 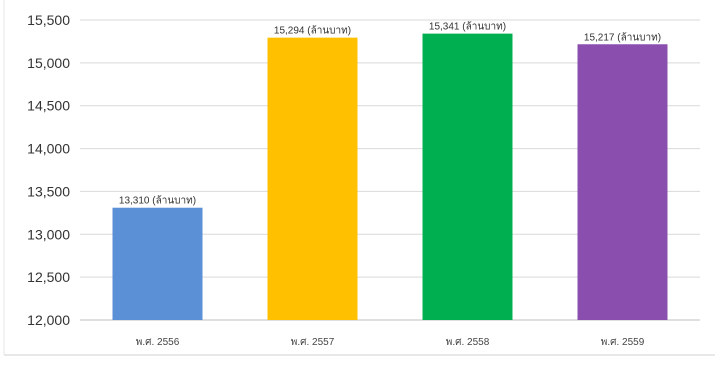 I want to click on y-tick-label: 13,500, so click(x=48, y=191).